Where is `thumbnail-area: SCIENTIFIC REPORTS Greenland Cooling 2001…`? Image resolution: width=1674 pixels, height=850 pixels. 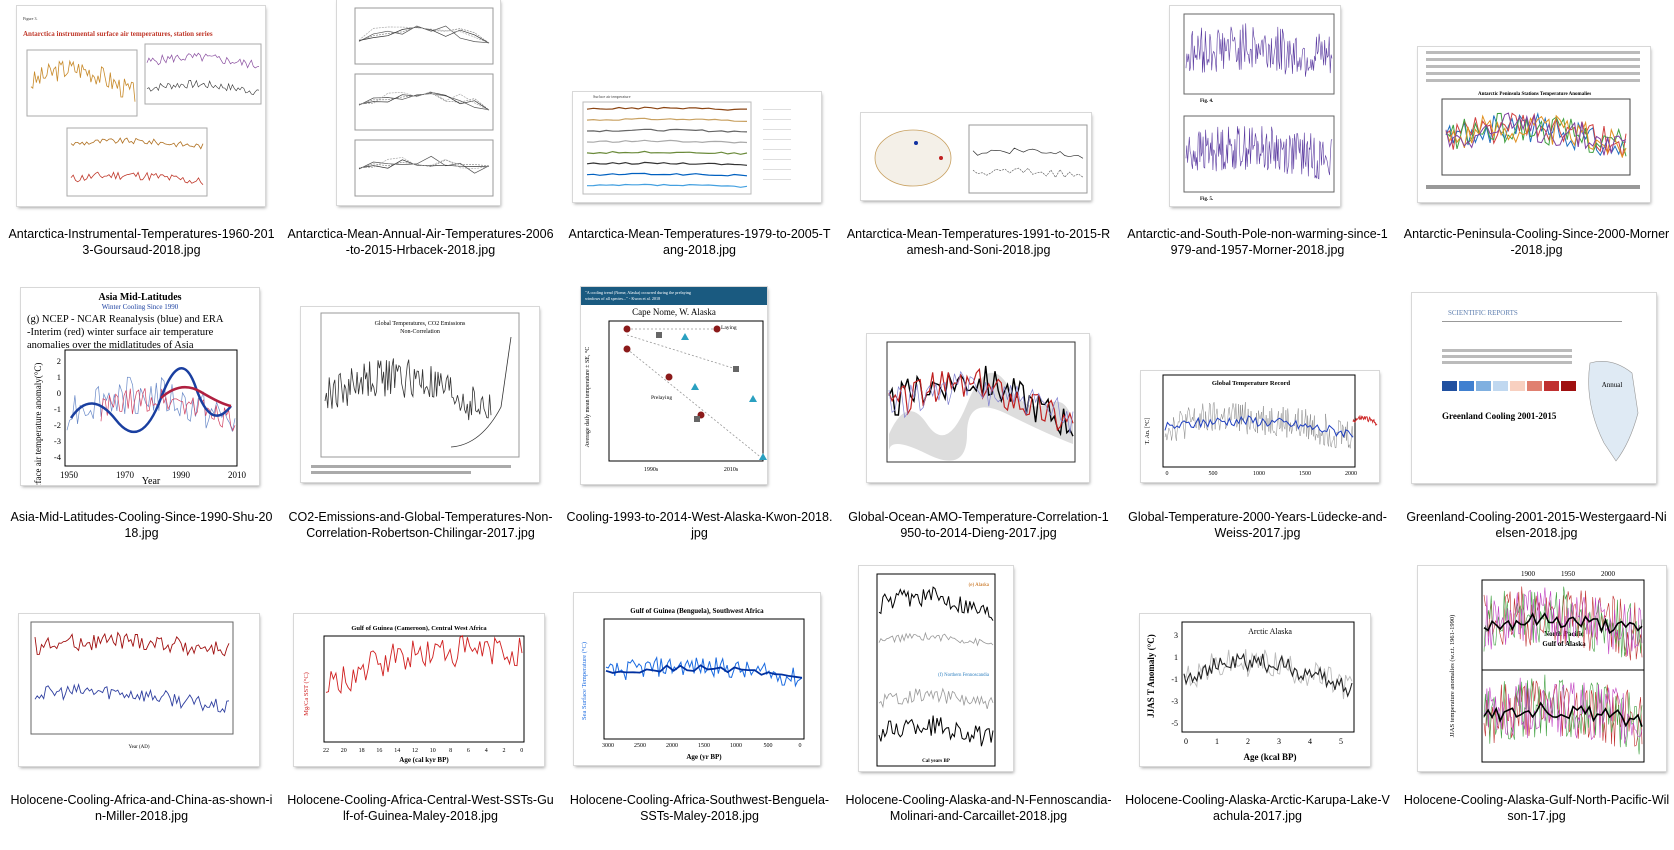 thumbnail-area: SCIENTIFIC REPORTS Greenland Cooling 2001… is located at coordinates (1534, 401).